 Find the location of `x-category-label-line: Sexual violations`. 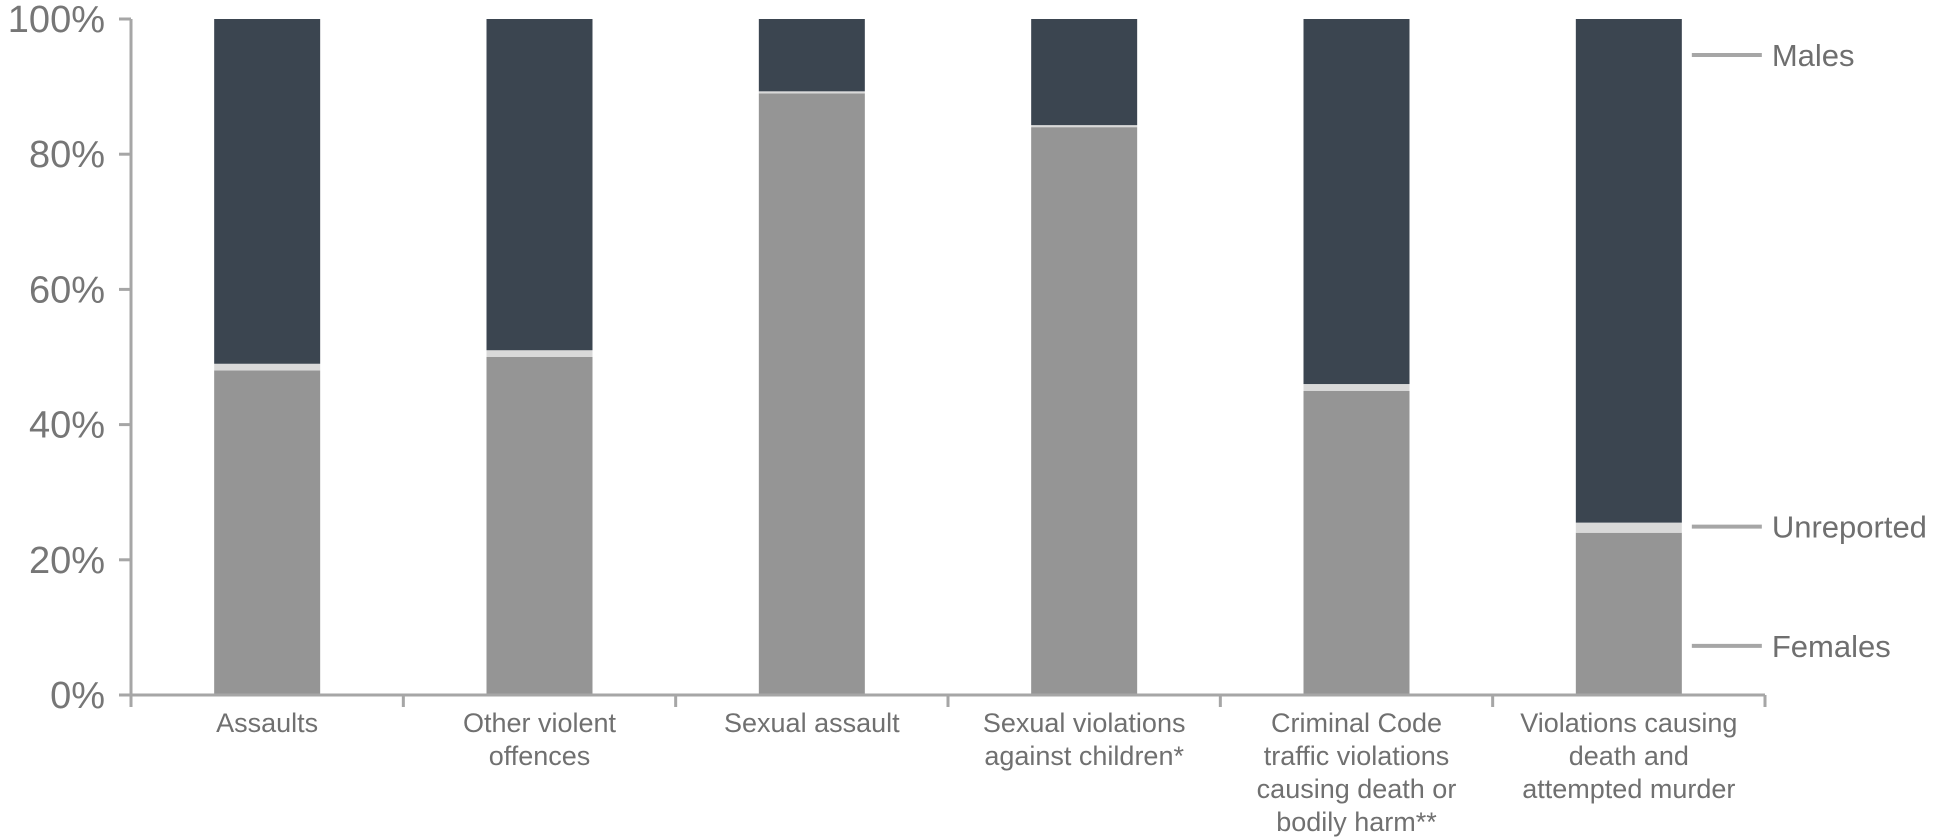

x-category-label-line: Sexual violations is located at coordinates (1084, 723).